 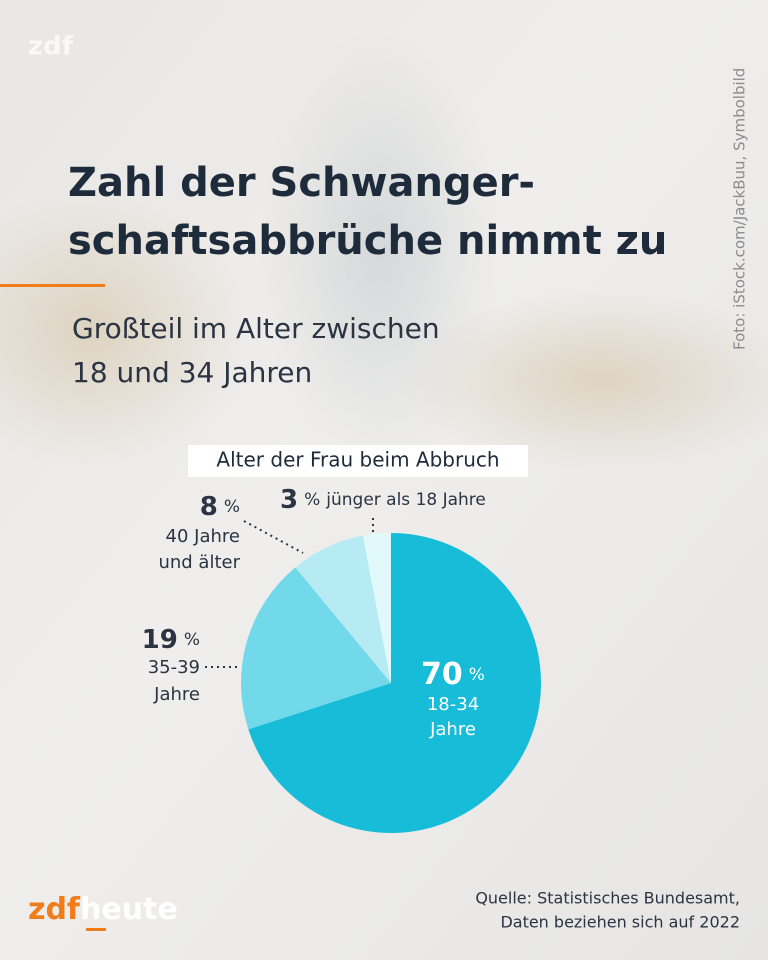 I want to click on leader-line, so click(x=273, y=537).